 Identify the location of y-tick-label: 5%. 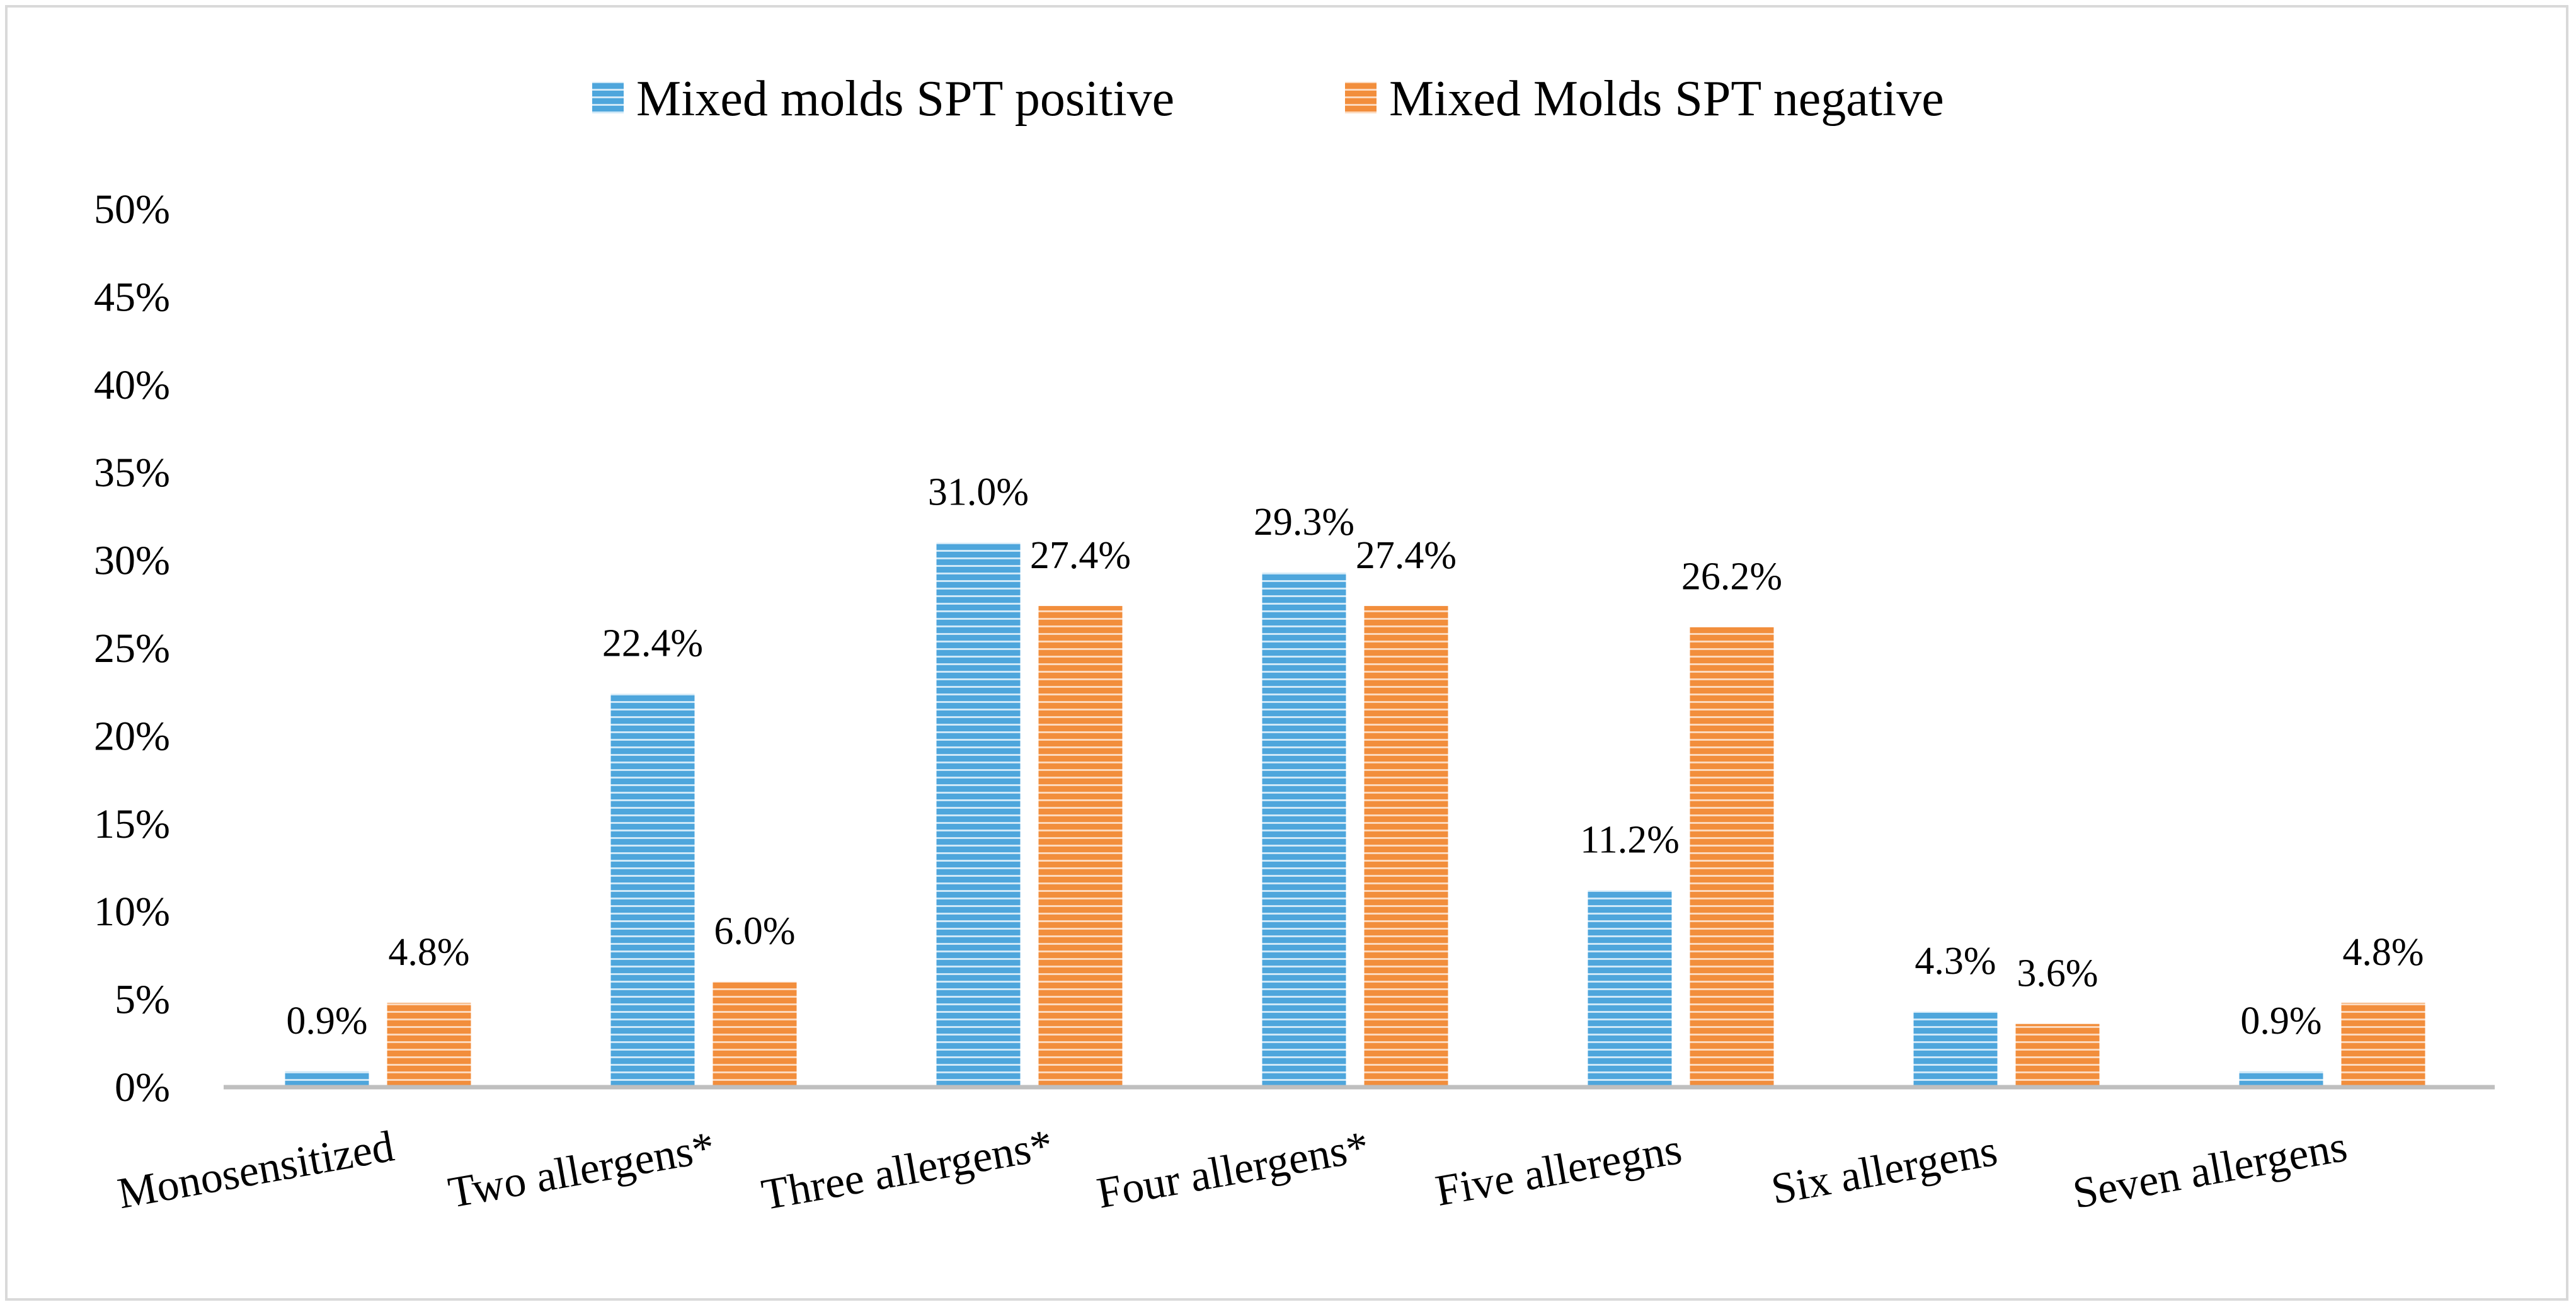
(143, 1000).